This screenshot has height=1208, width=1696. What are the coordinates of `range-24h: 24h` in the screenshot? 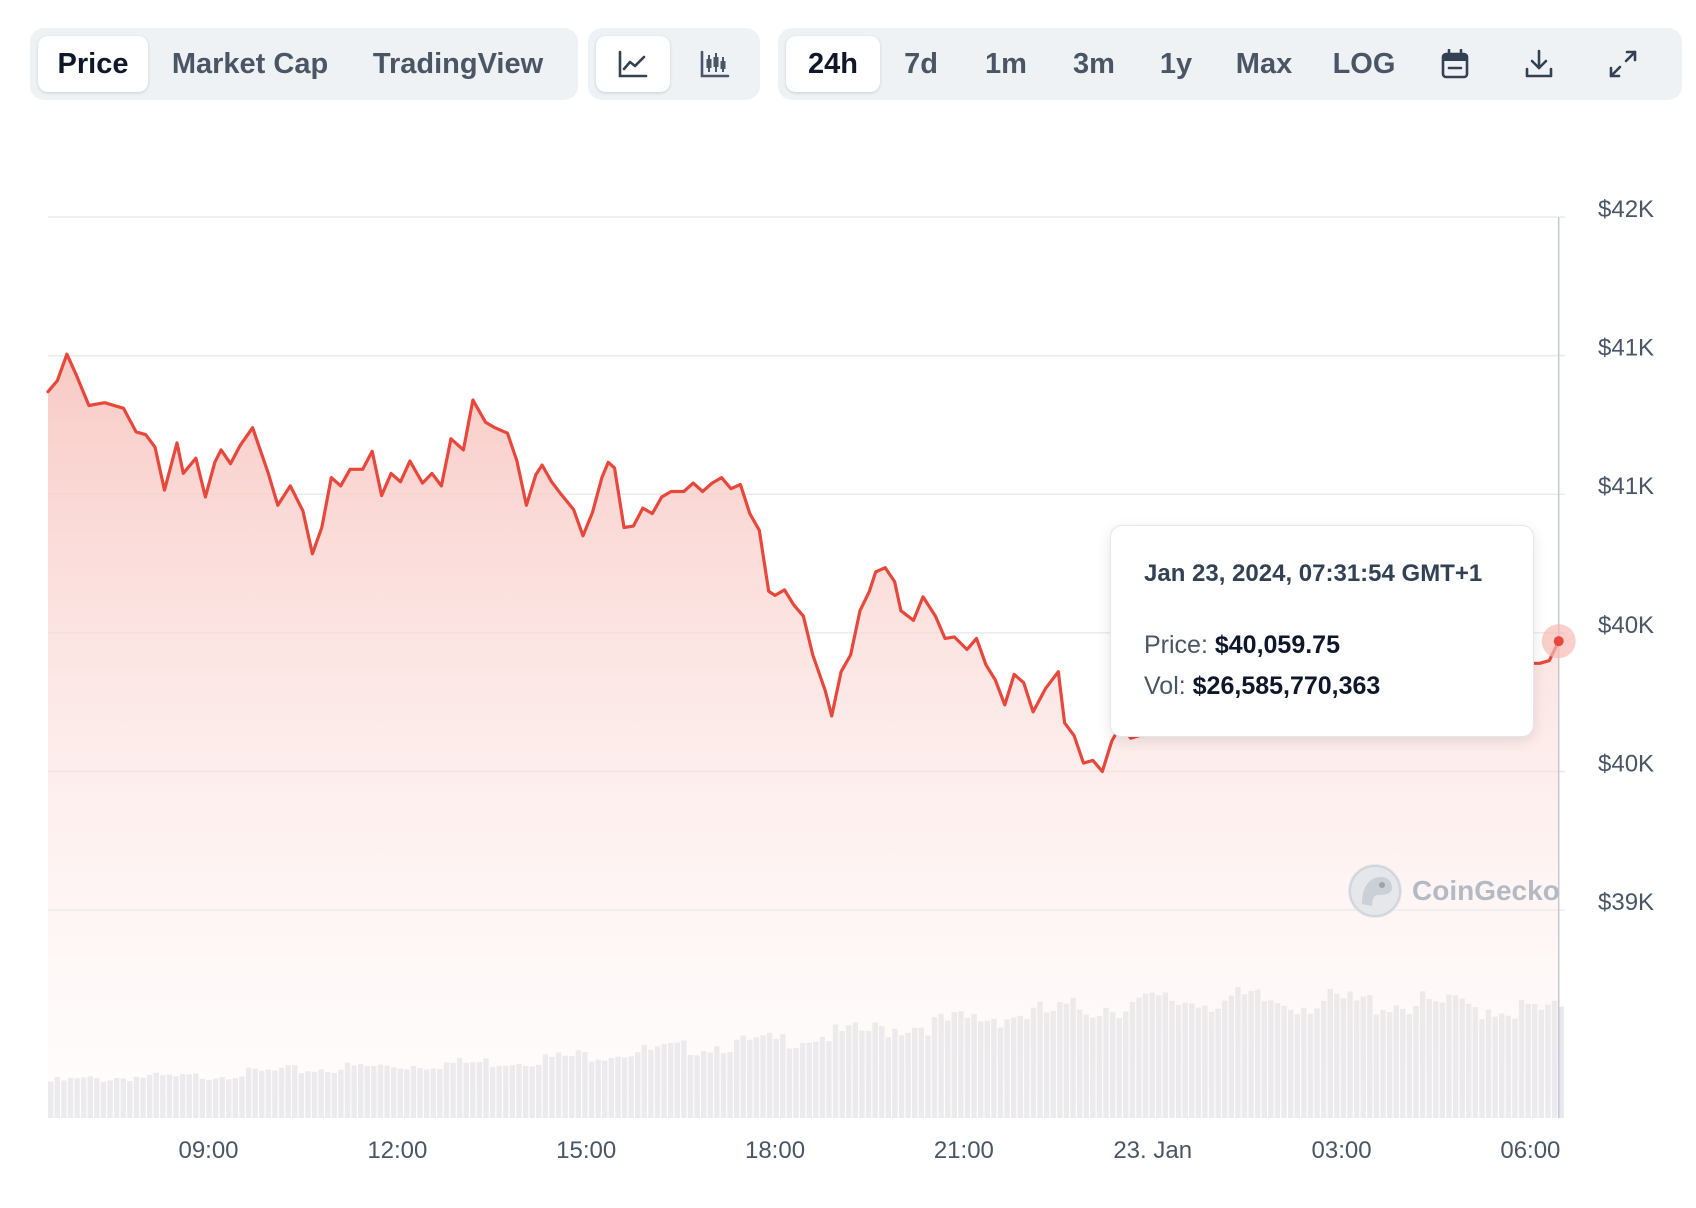 It's located at (833, 64).